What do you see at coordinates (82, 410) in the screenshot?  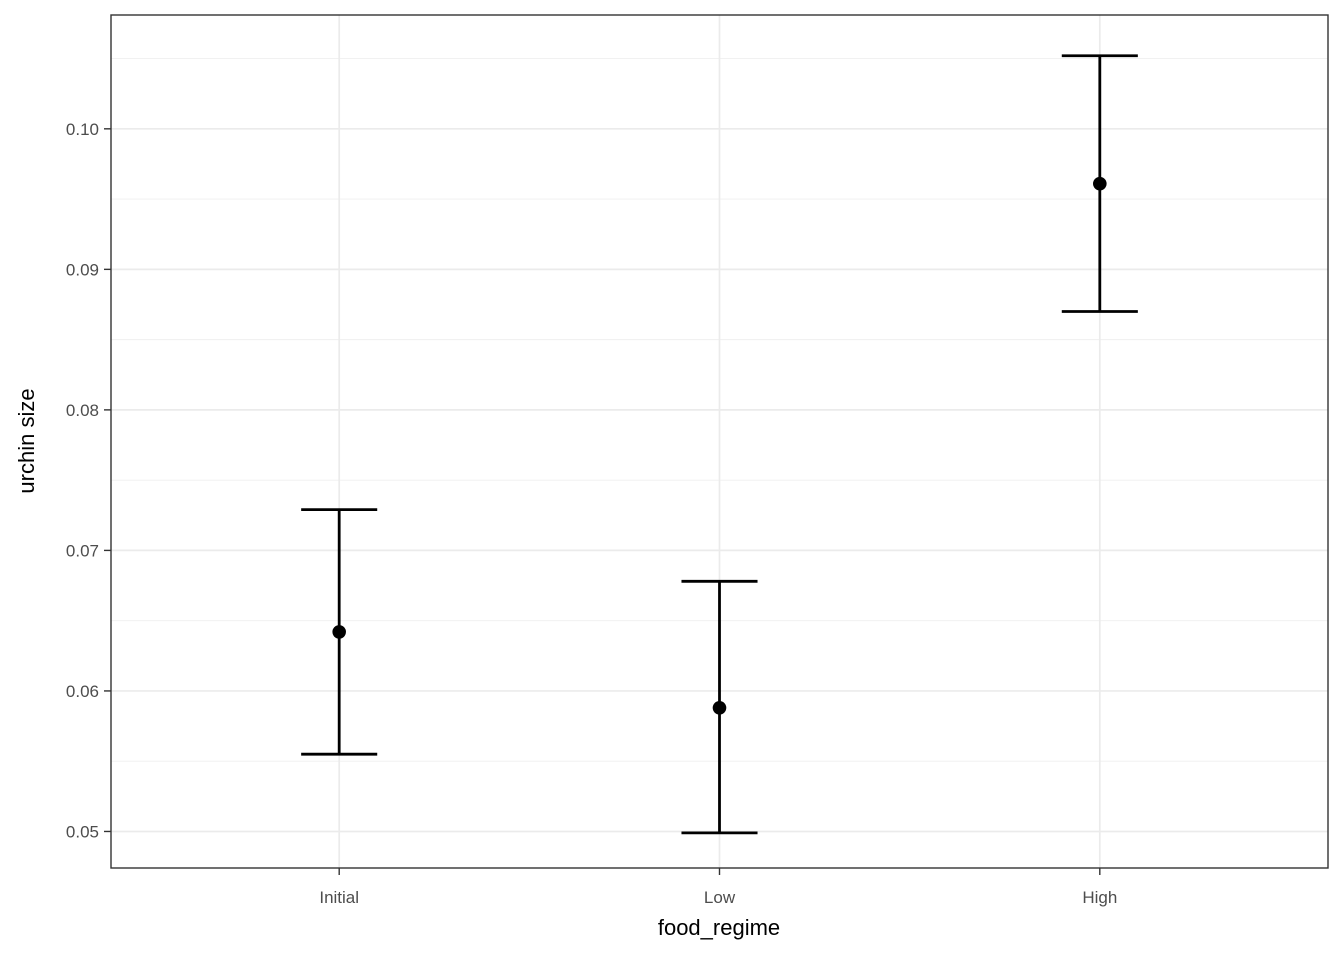 I see `y-tick-label-0.08: 0.08` at bounding box center [82, 410].